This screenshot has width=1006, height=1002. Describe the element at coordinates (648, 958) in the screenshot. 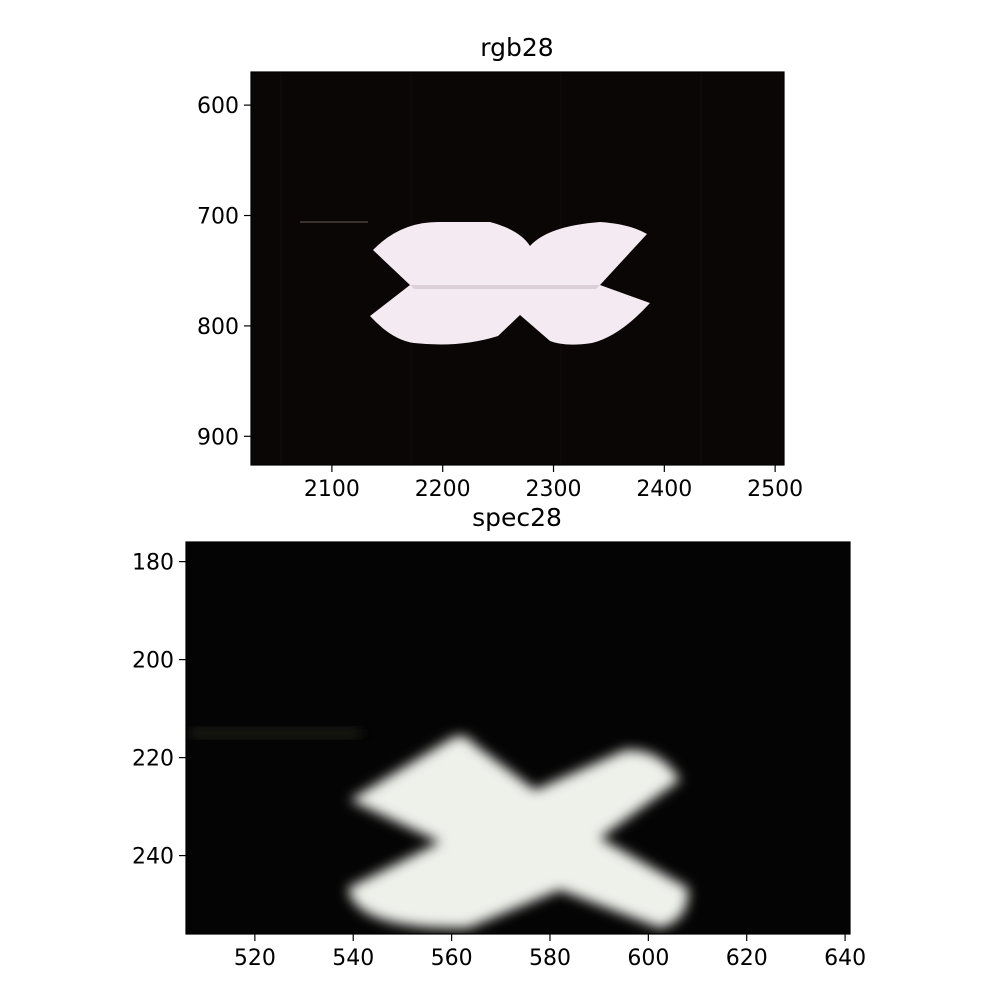

I see `x-tick-label: 600` at that location.